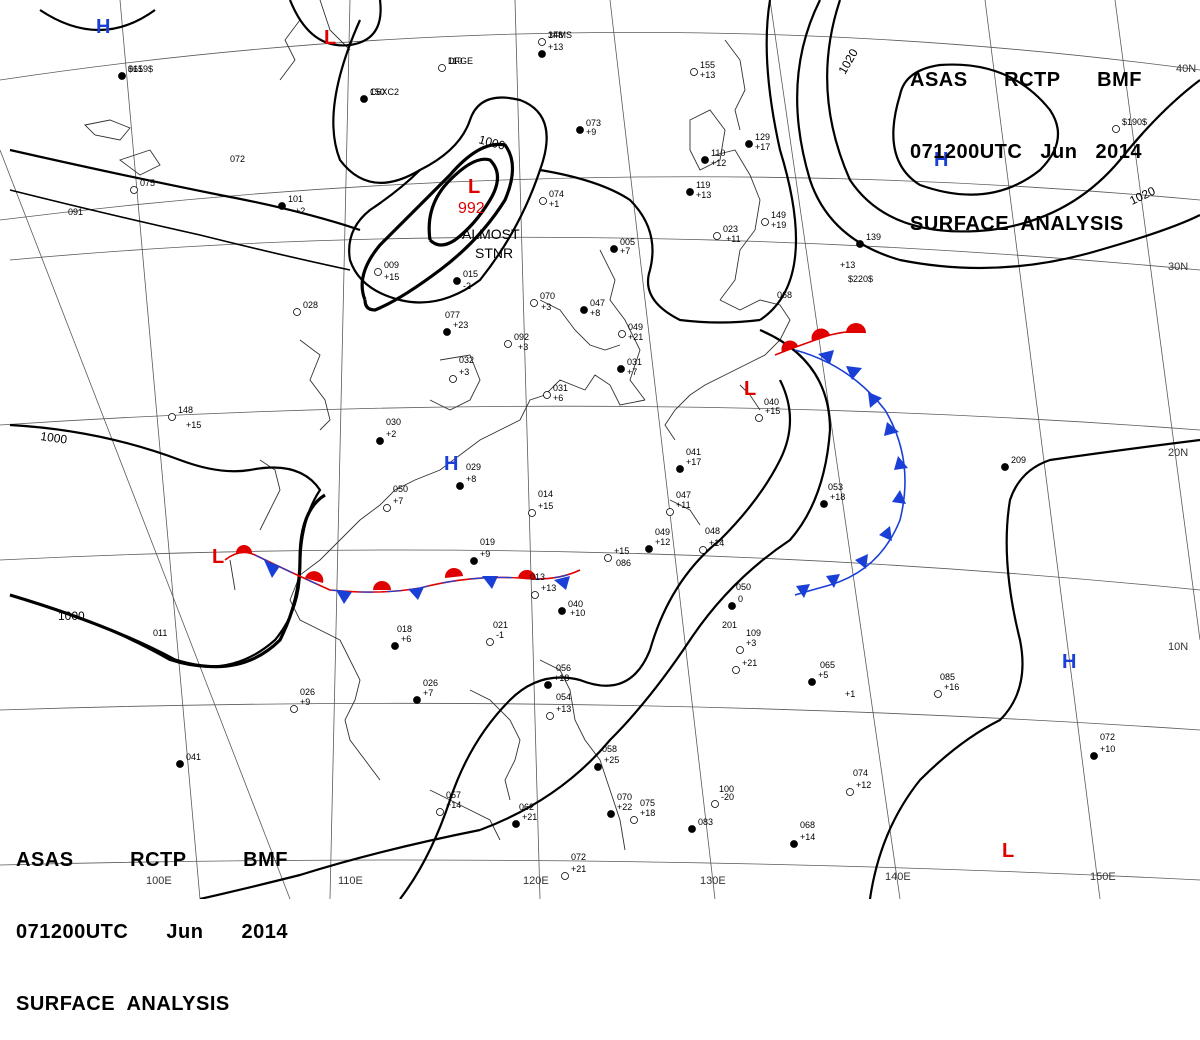 The height and width of the screenshot is (1040, 1200). I want to click on station-value: 110, so click(718, 153).